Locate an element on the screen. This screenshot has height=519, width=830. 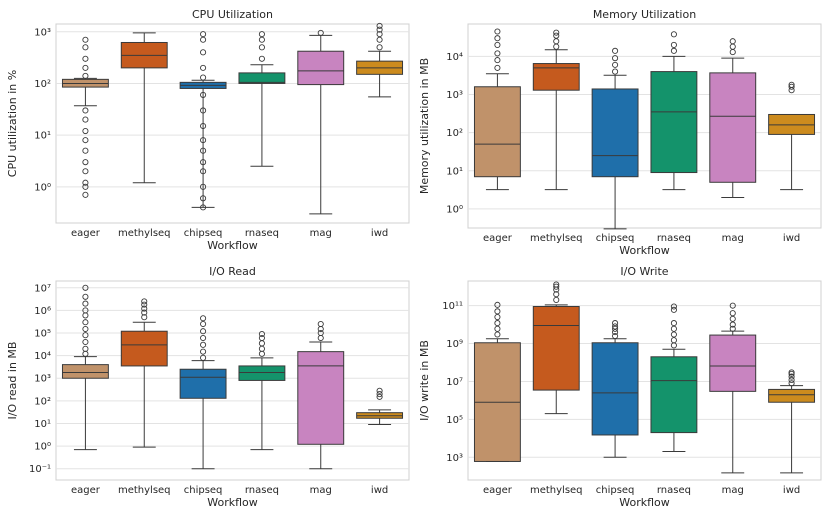
y-tick-label: 10¹¹ is located at coordinates (452, 306).